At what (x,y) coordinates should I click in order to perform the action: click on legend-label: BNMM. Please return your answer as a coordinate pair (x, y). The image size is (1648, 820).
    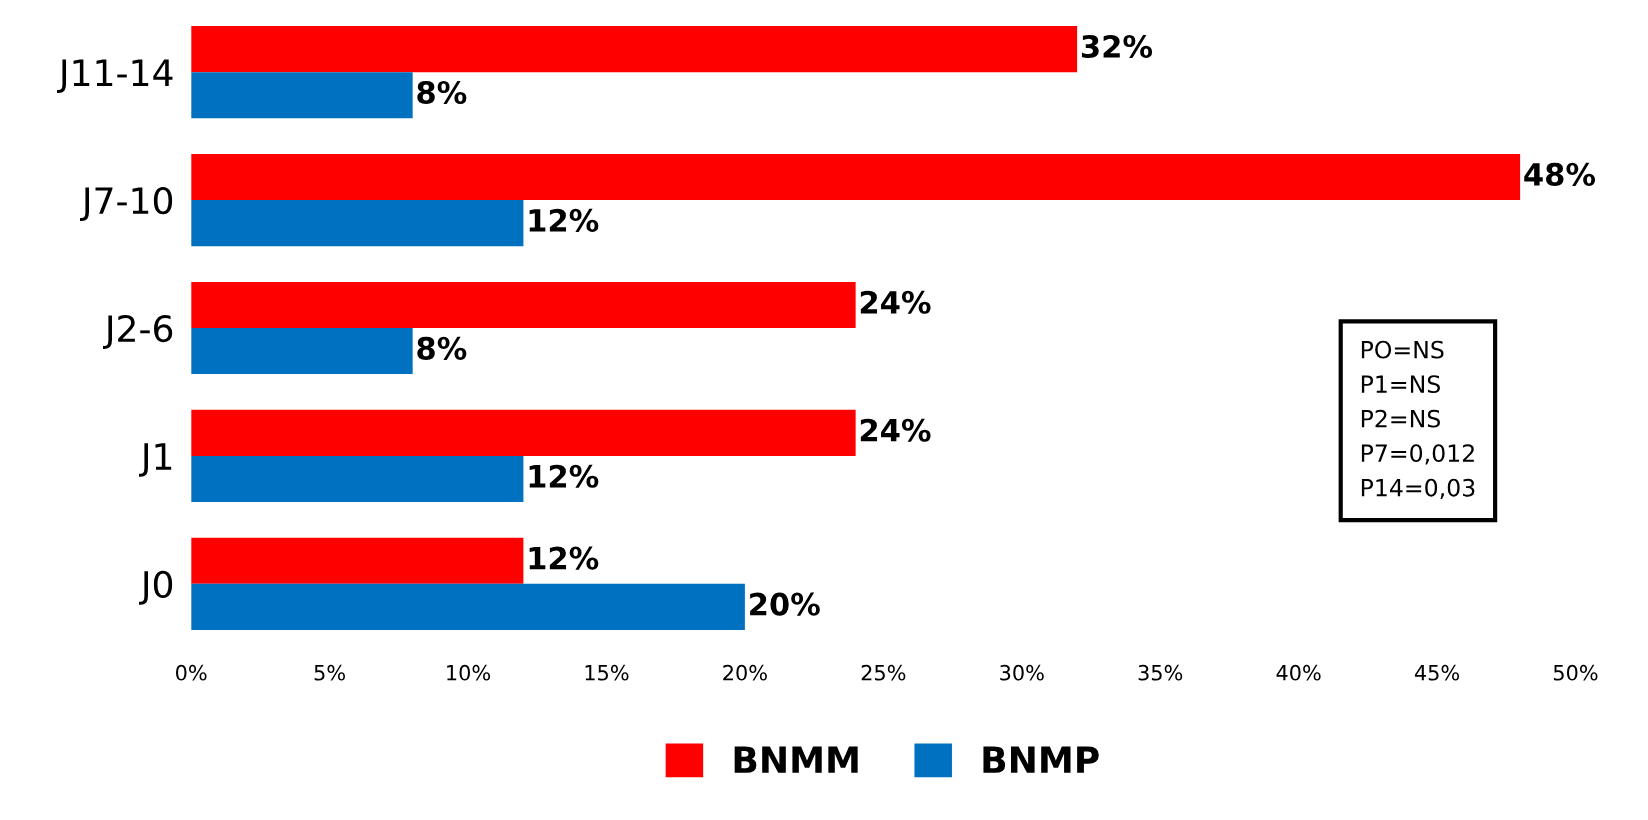
    Looking at the image, I should click on (796, 759).